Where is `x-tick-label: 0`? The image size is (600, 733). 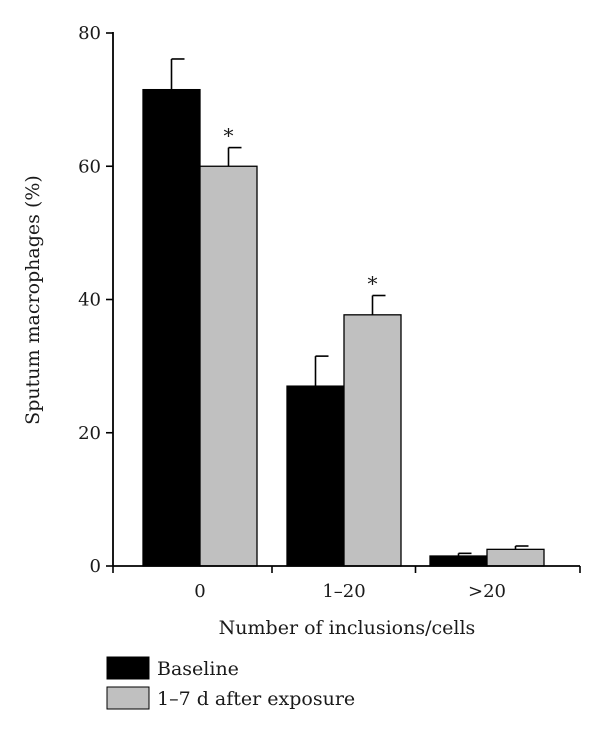 x-tick-label: 0 is located at coordinates (199, 591).